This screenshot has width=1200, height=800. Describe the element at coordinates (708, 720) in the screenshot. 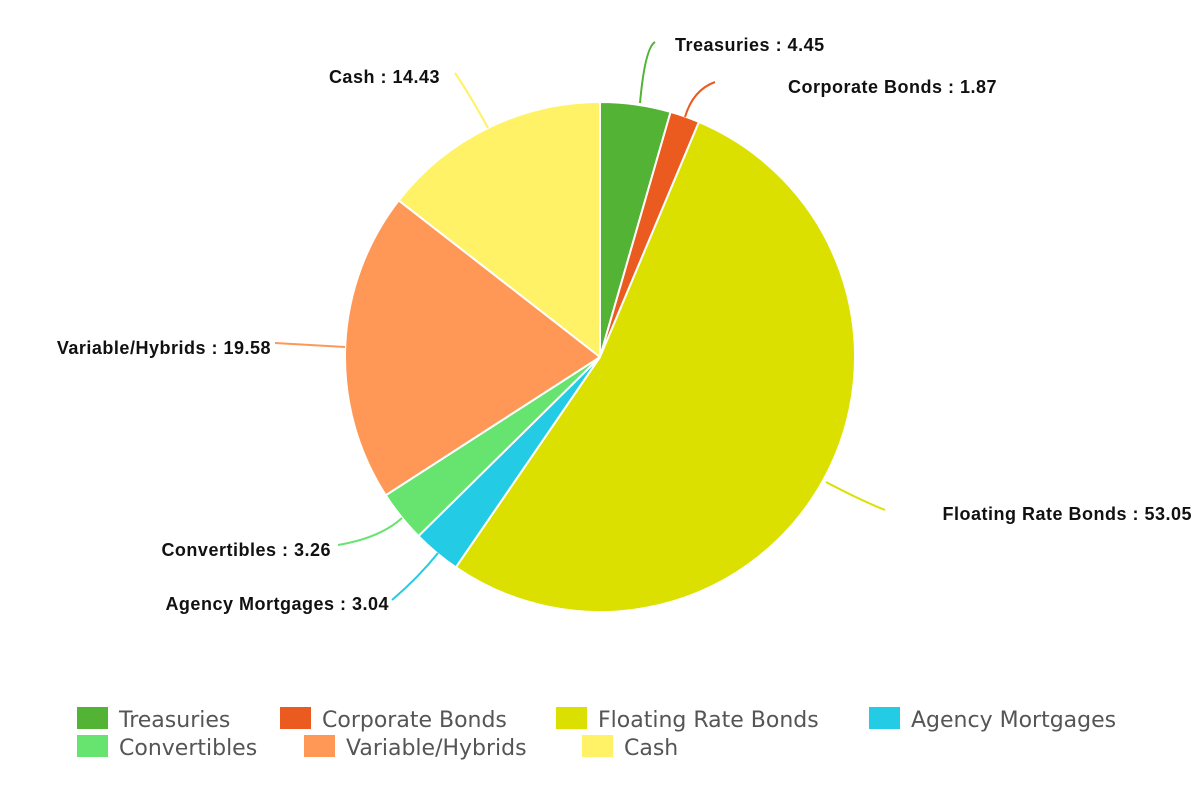

I see `legend-label-floating-rate-bonds: Floating Rate Bonds` at that location.